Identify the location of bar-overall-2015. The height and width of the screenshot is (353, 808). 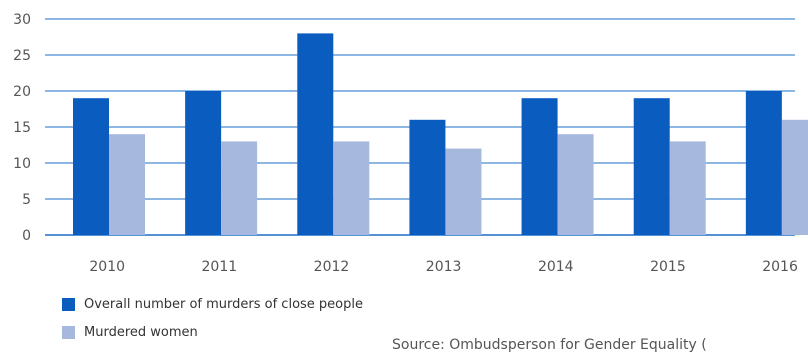
(651, 166).